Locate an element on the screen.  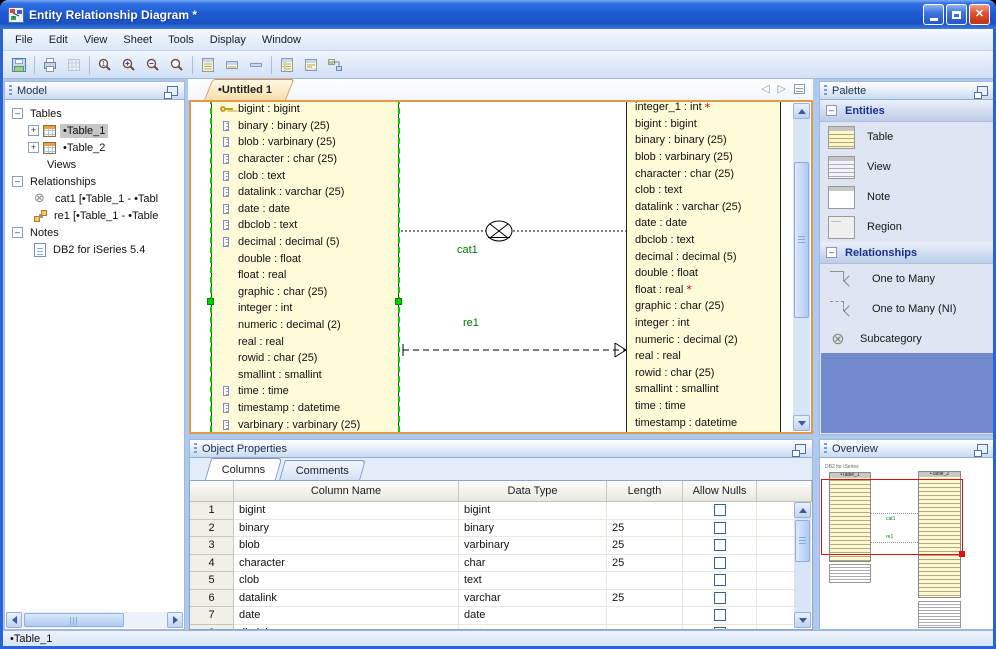
entity-column-row: float : real * is located at coordinates (703, 290).